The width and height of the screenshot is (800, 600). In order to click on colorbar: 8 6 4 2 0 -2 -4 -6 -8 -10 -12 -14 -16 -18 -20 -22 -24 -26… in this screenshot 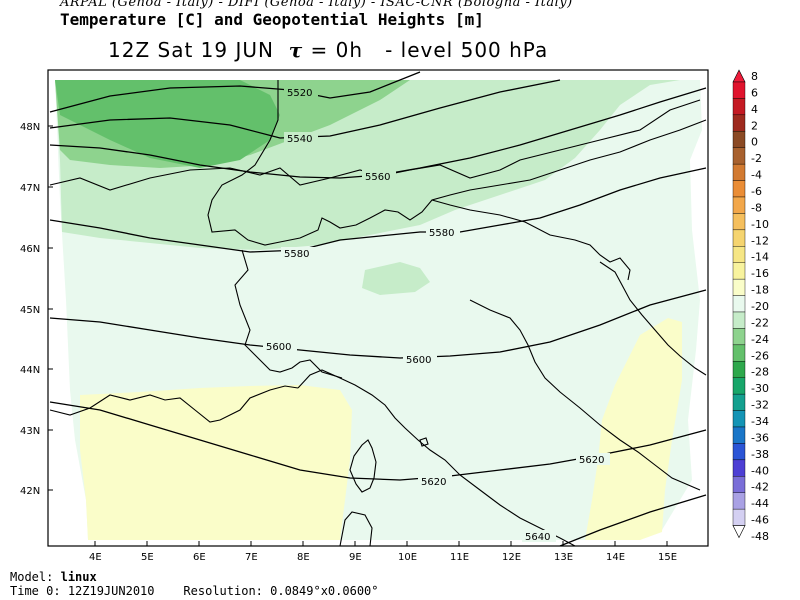, I will do `click(750, 306)`.